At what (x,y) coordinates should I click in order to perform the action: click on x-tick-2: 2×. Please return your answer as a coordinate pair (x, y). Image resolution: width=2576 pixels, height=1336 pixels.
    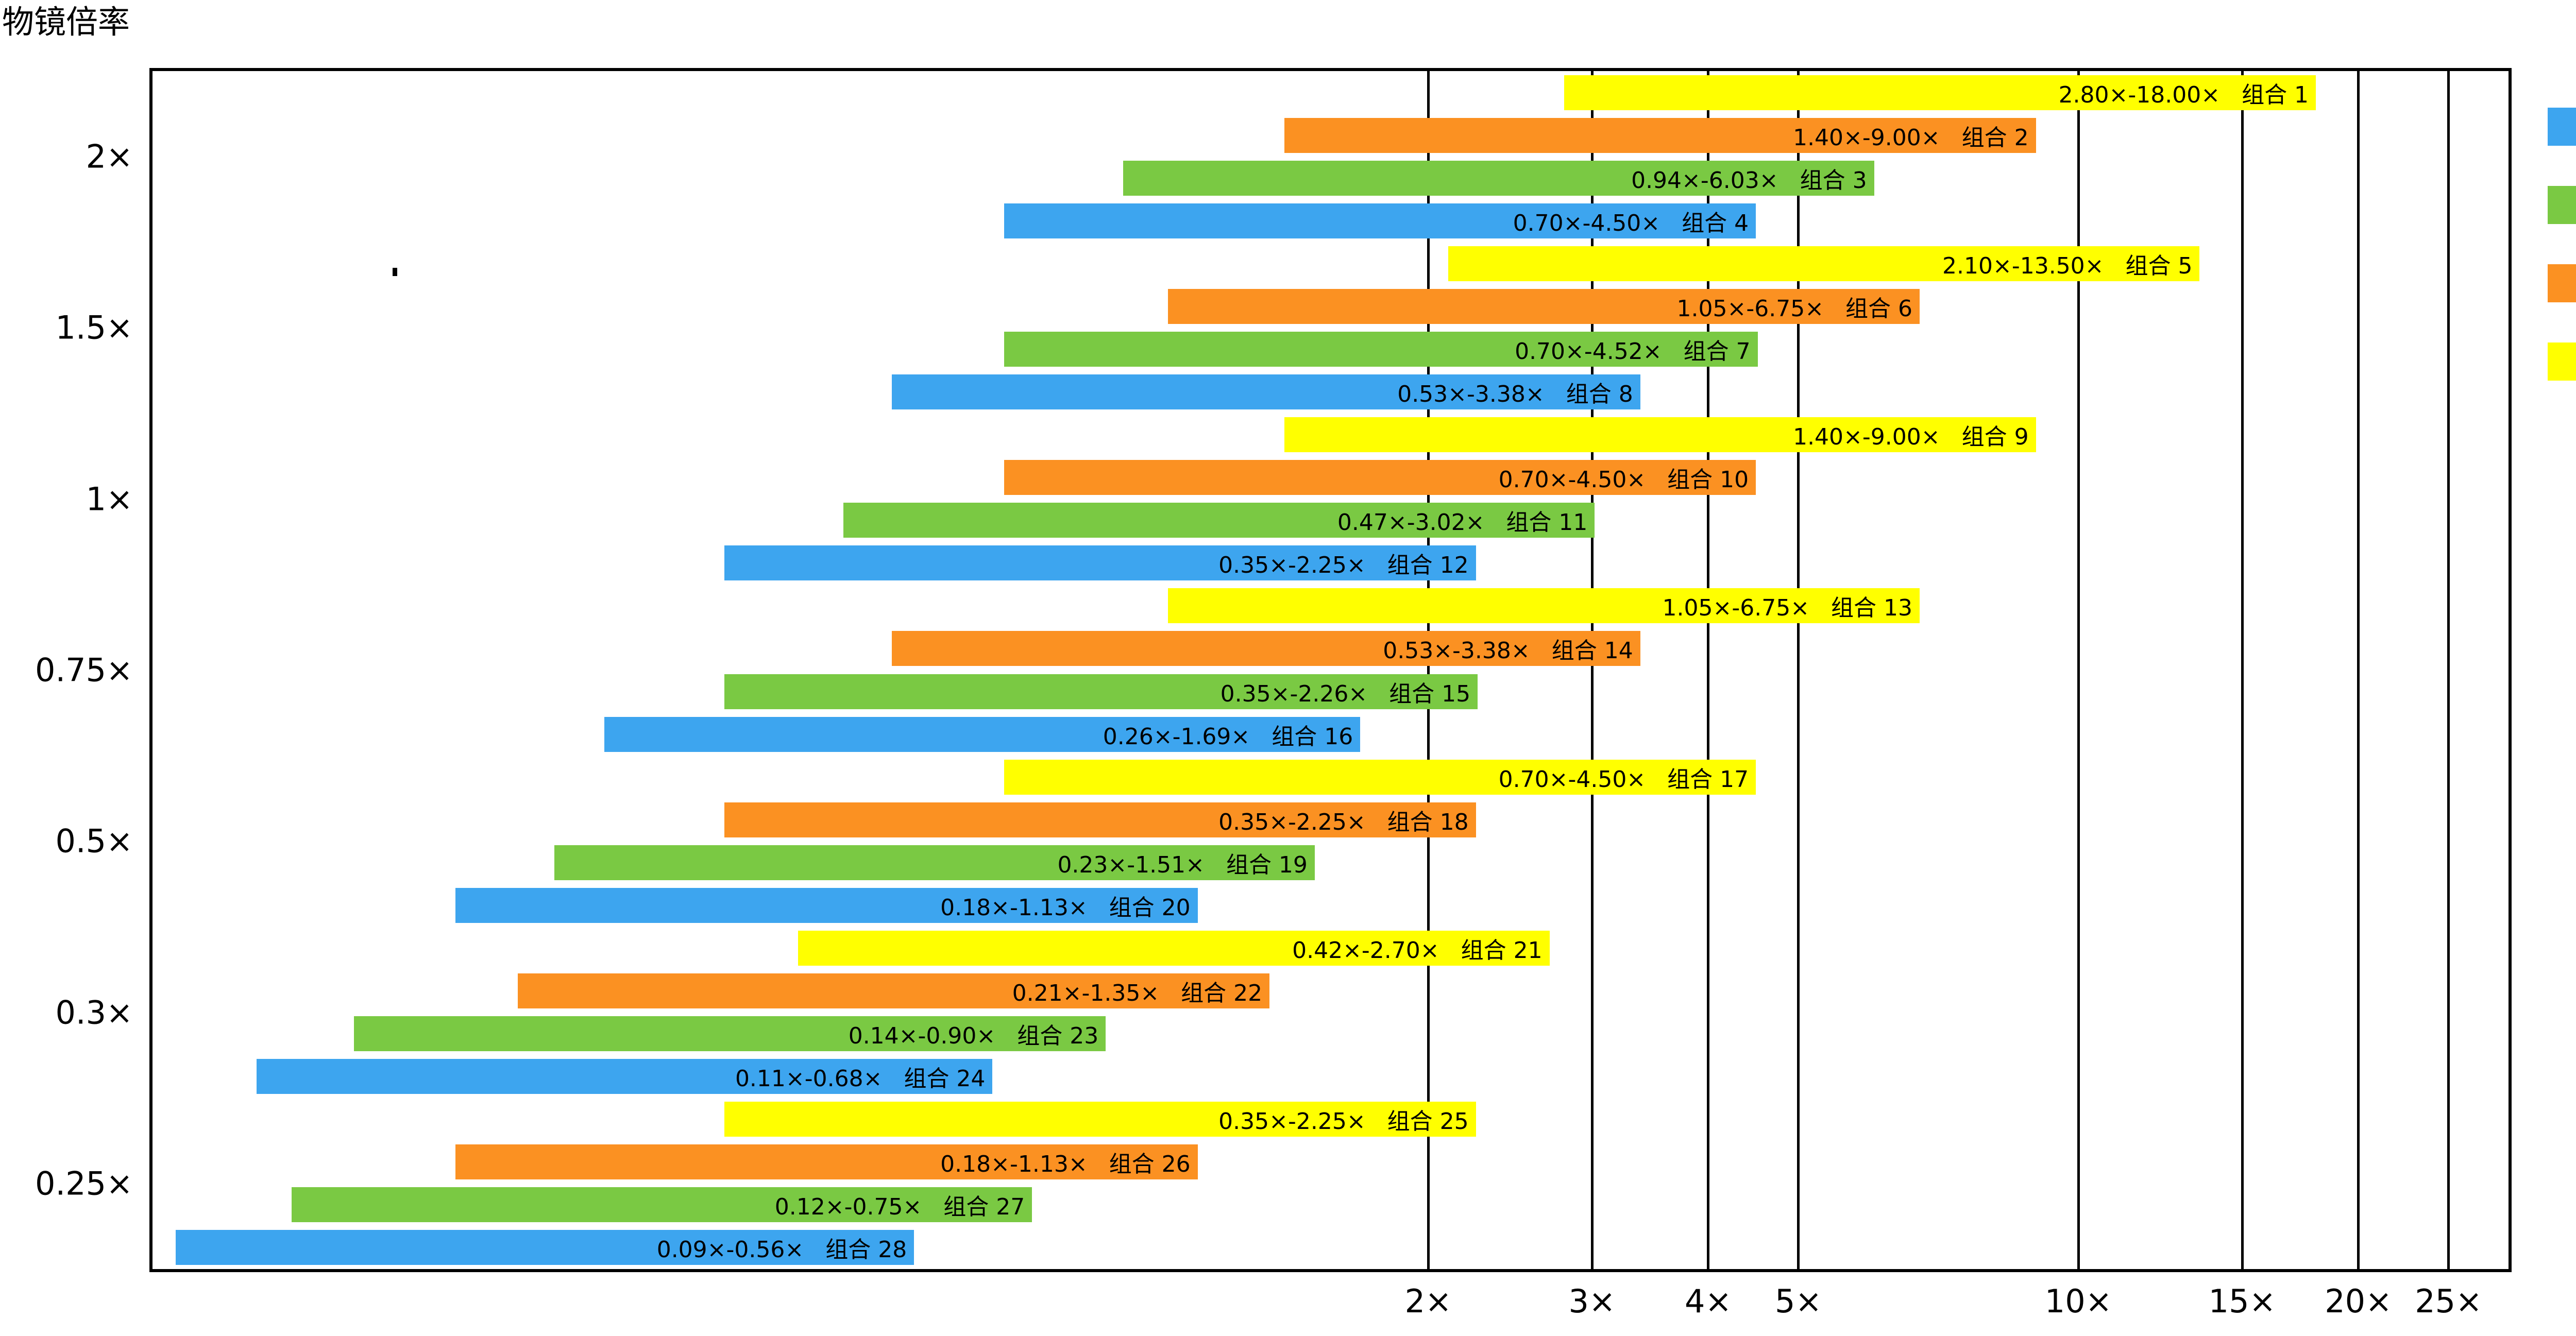
    Looking at the image, I should click on (1428, 1301).